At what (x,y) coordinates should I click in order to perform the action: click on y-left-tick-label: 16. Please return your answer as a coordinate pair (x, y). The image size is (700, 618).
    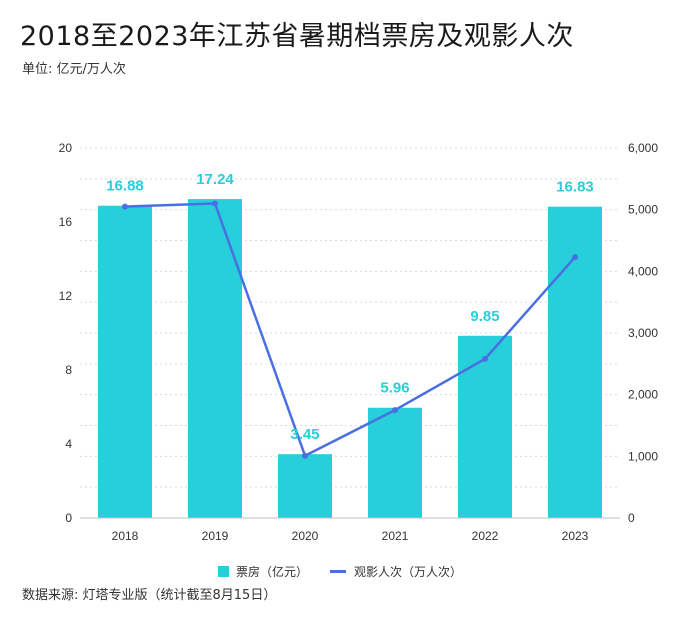
    Looking at the image, I should click on (66, 222).